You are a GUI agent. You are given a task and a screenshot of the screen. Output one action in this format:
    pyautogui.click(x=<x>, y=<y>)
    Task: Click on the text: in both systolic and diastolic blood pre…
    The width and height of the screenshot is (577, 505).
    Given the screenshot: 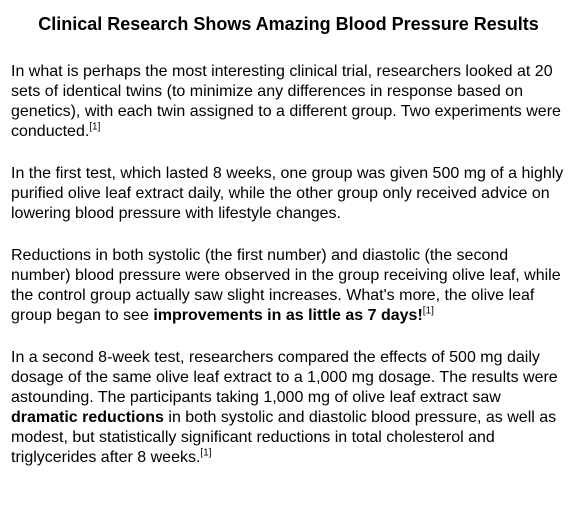 What is the action you would take?
    pyautogui.click(x=284, y=437)
    